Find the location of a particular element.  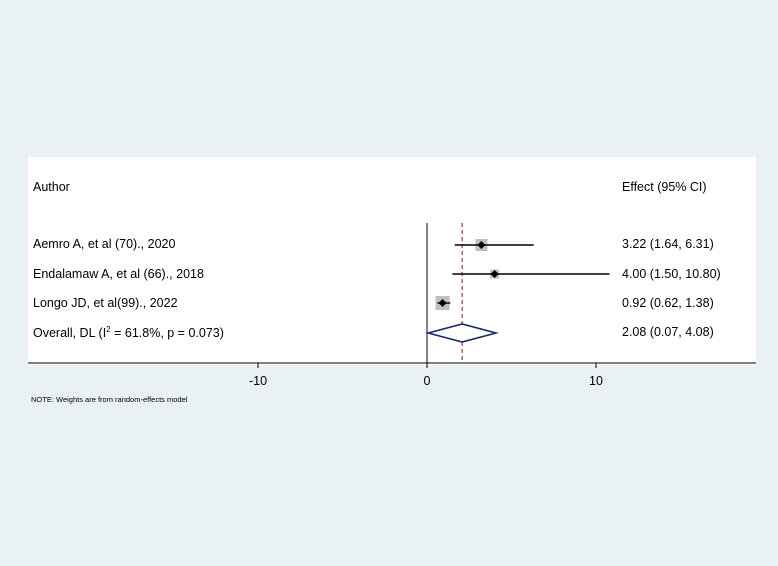

overall-label: Overall, DL (I2 = 61.8%, p = 0.073) is located at coordinates (128, 333).